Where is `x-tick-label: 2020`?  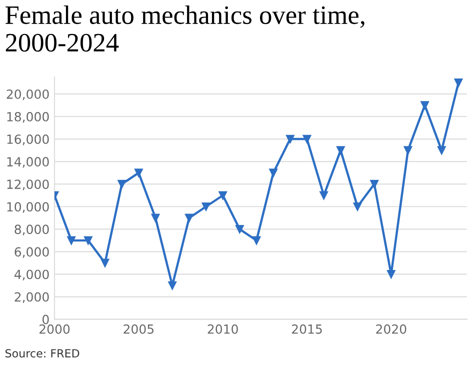 x-tick-label: 2020 is located at coordinates (391, 329).